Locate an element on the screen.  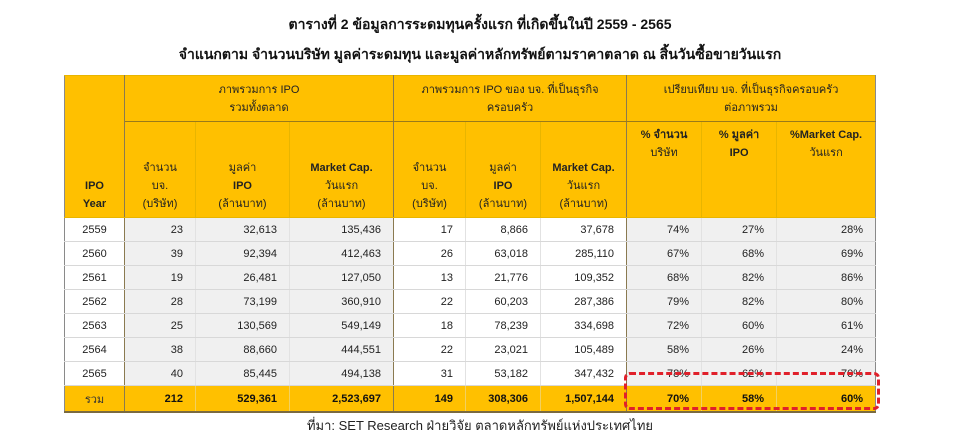
total-all-ipo: 529,361 is located at coordinates (242, 399).